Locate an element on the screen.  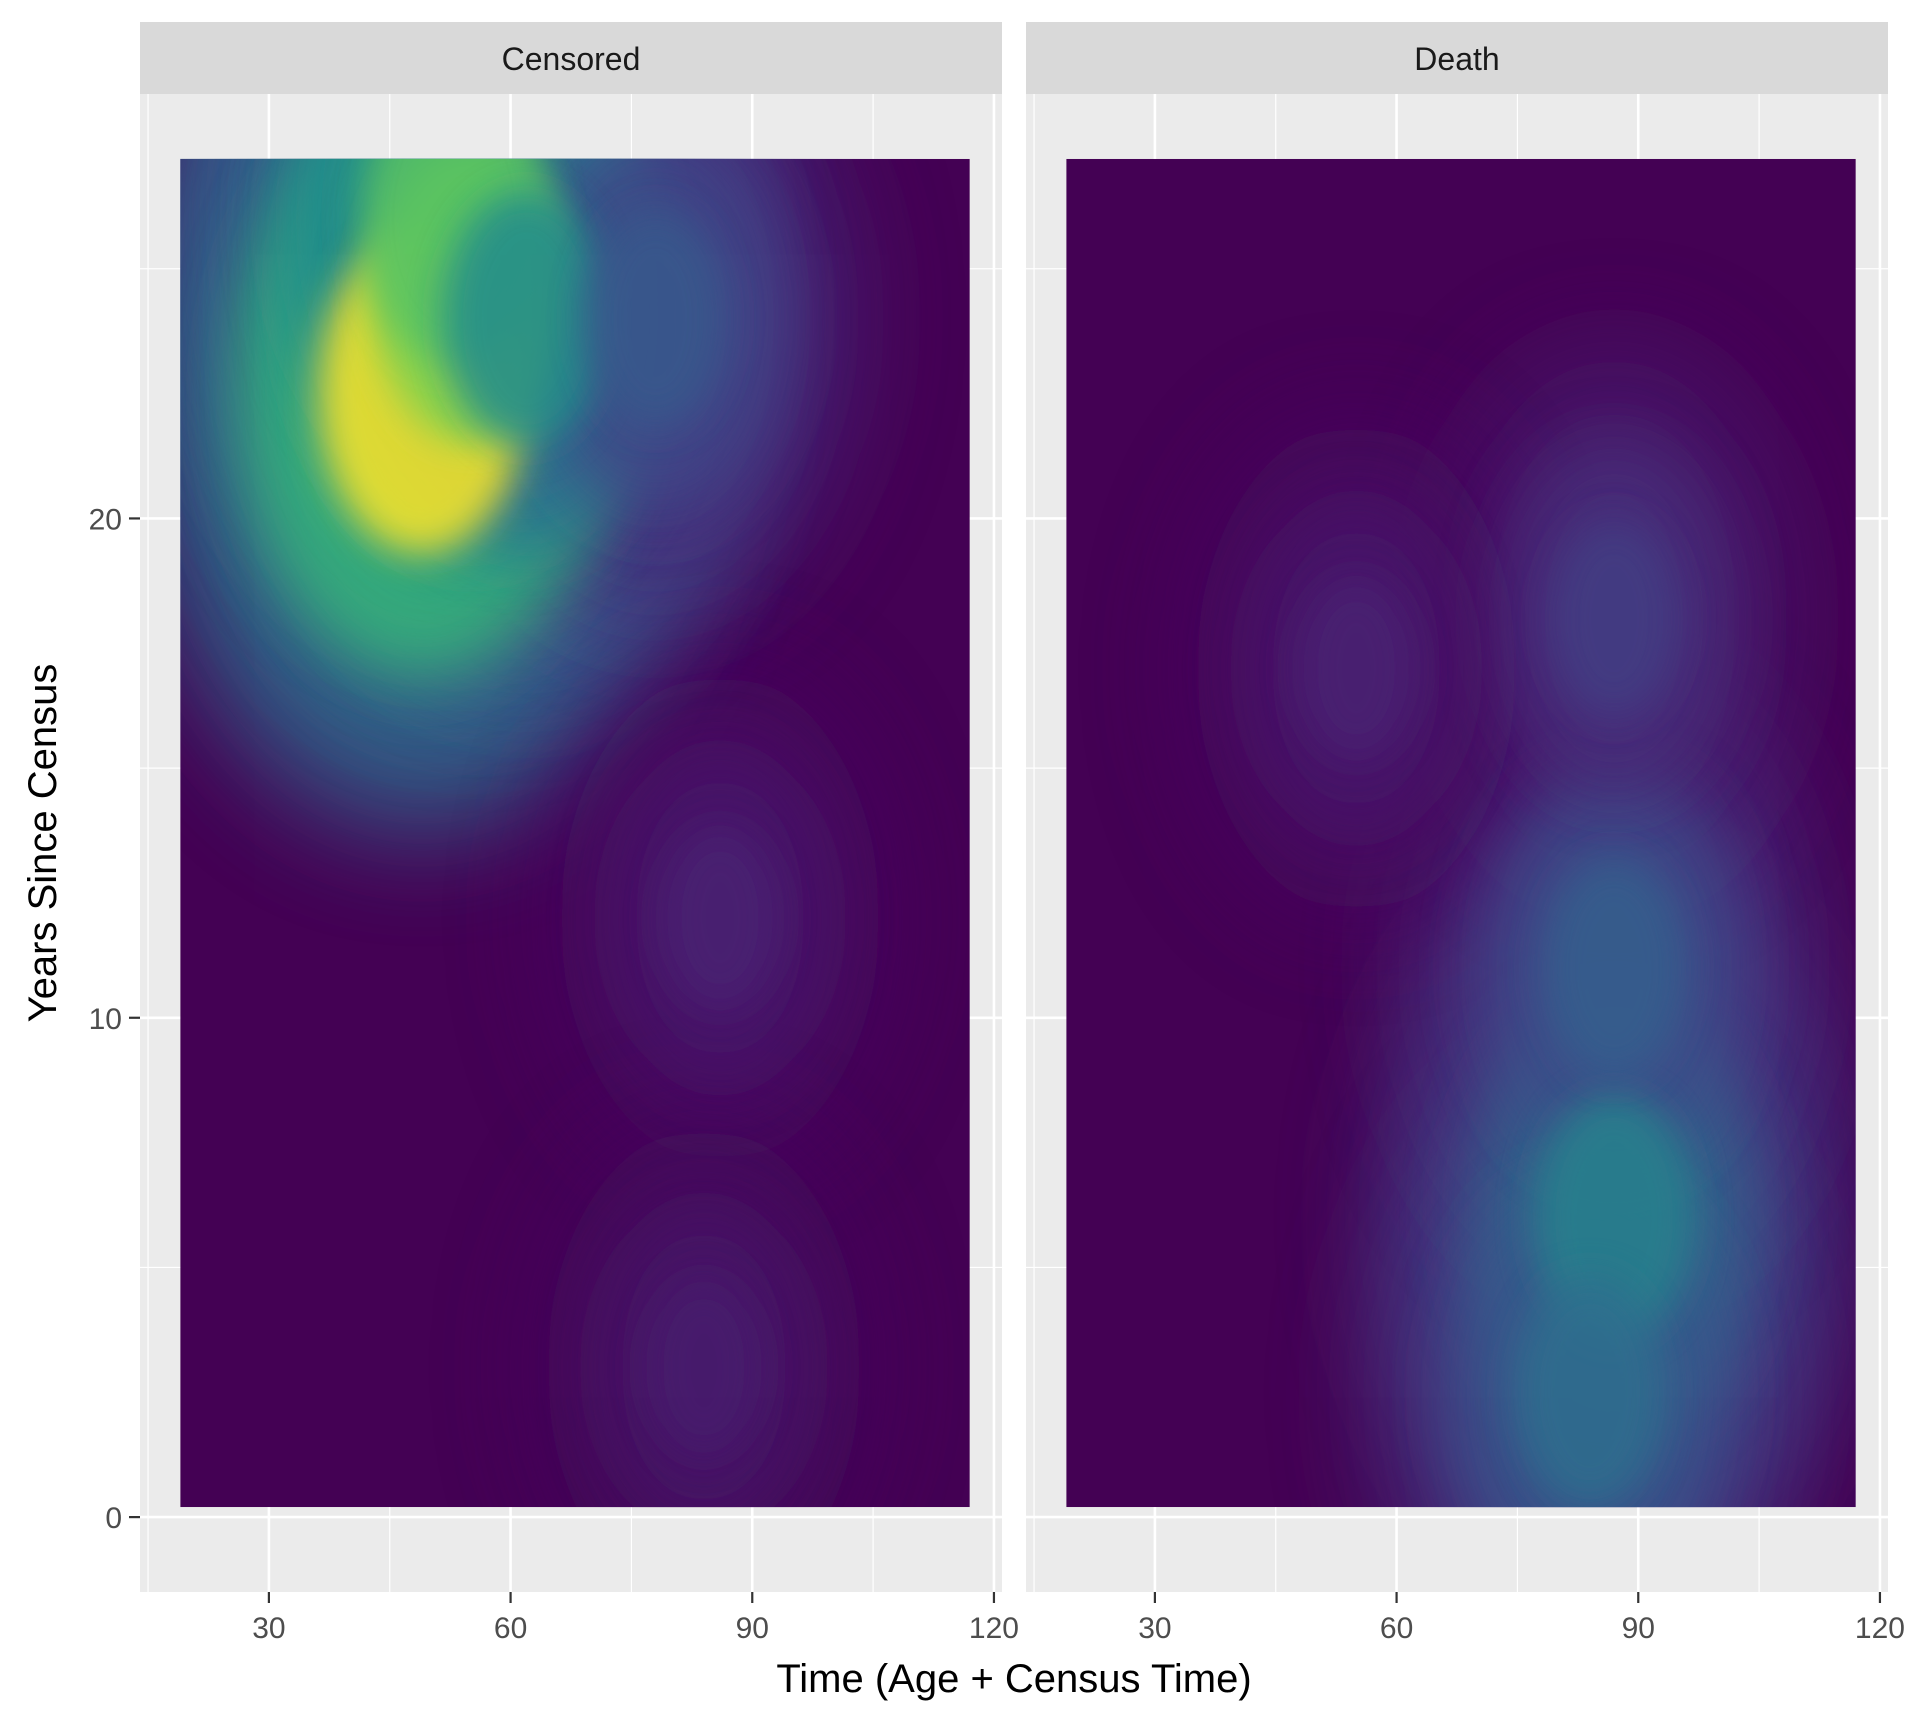
y-axis: 0 10 20 is located at coordinates (114, 1019).